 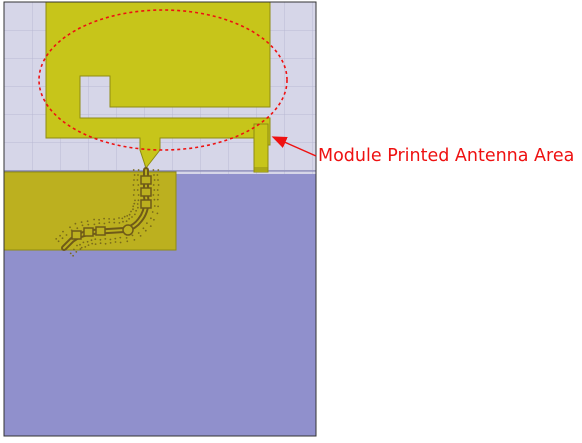 What do you see at coordinates (163, 80) in the screenshot?
I see `antenna-area-highlight` at bounding box center [163, 80].